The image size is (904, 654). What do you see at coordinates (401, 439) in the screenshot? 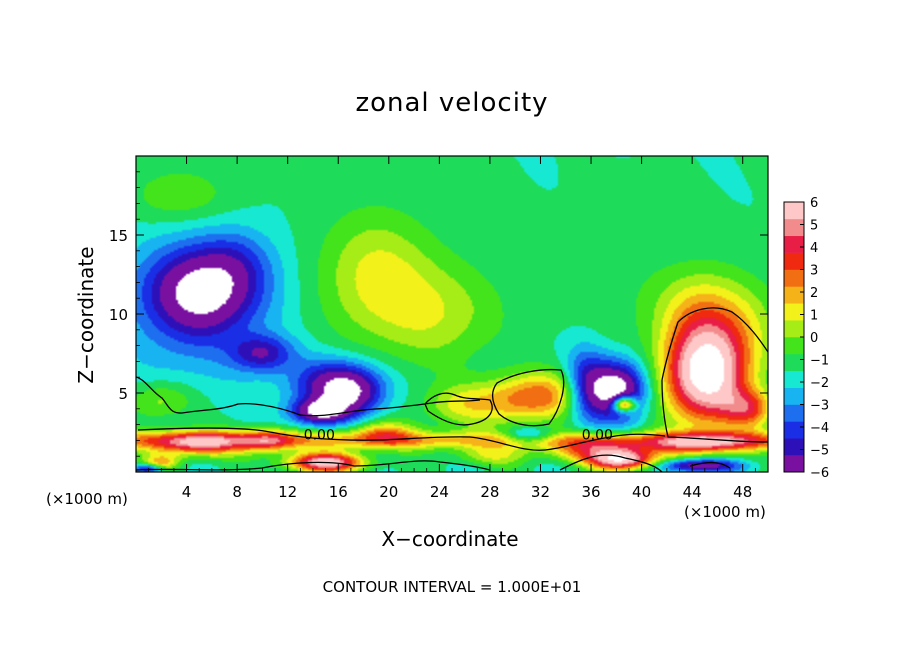
I see `zero-contour-cross-band` at bounding box center [401, 439].